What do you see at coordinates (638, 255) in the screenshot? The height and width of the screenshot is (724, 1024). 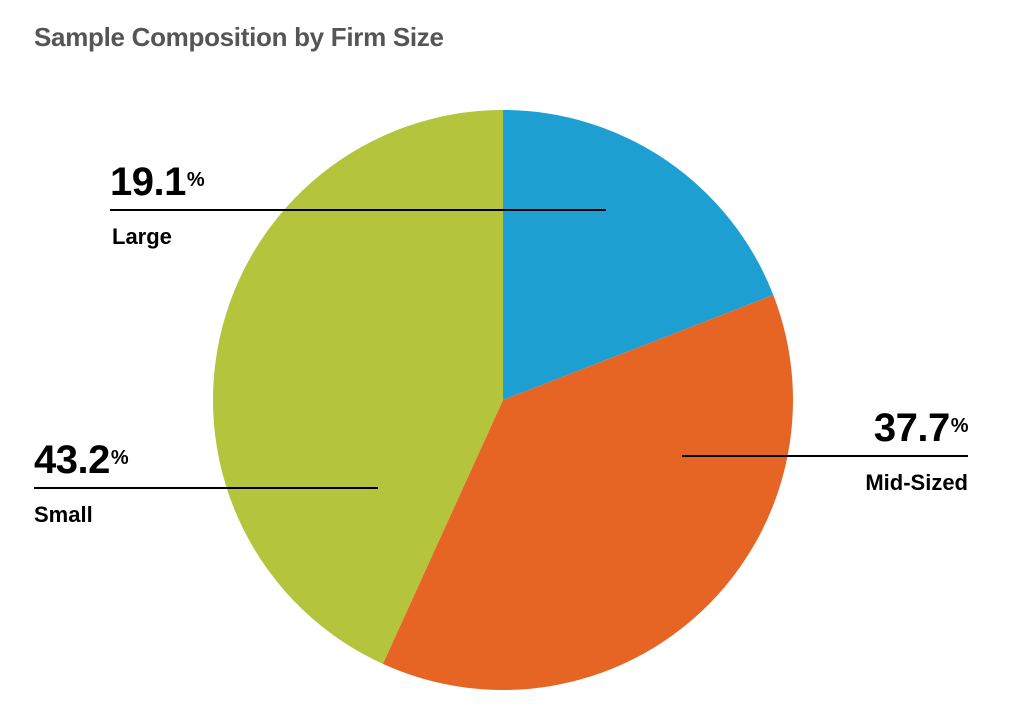 I see `pie-slice-large` at bounding box center [638, 255].